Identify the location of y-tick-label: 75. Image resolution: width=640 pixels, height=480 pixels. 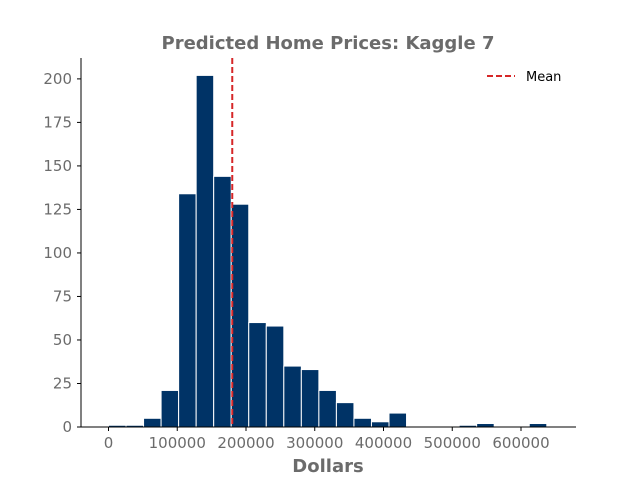
(62, 296).